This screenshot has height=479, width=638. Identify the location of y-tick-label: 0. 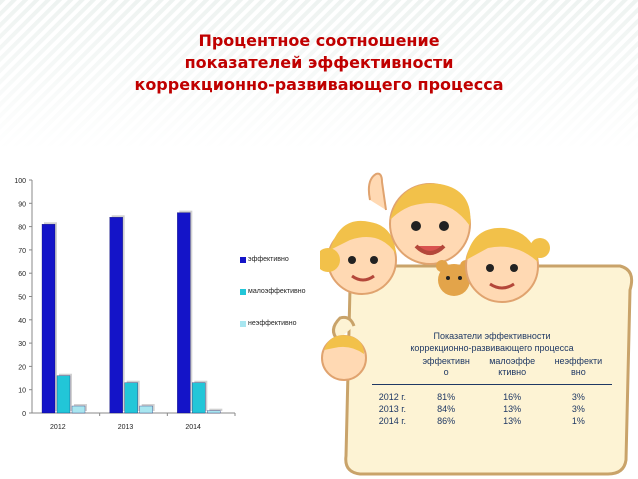
(24, 414).